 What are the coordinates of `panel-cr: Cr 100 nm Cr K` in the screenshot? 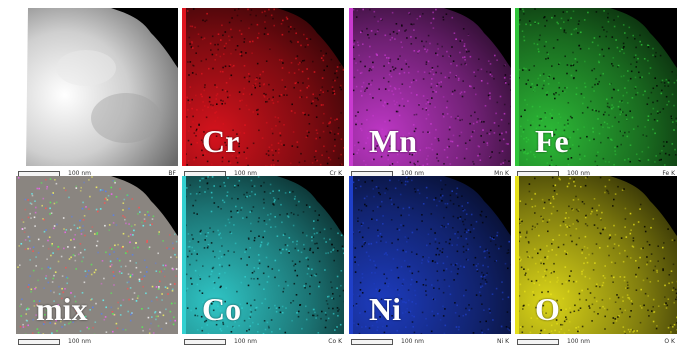 It's located at (263, 94).